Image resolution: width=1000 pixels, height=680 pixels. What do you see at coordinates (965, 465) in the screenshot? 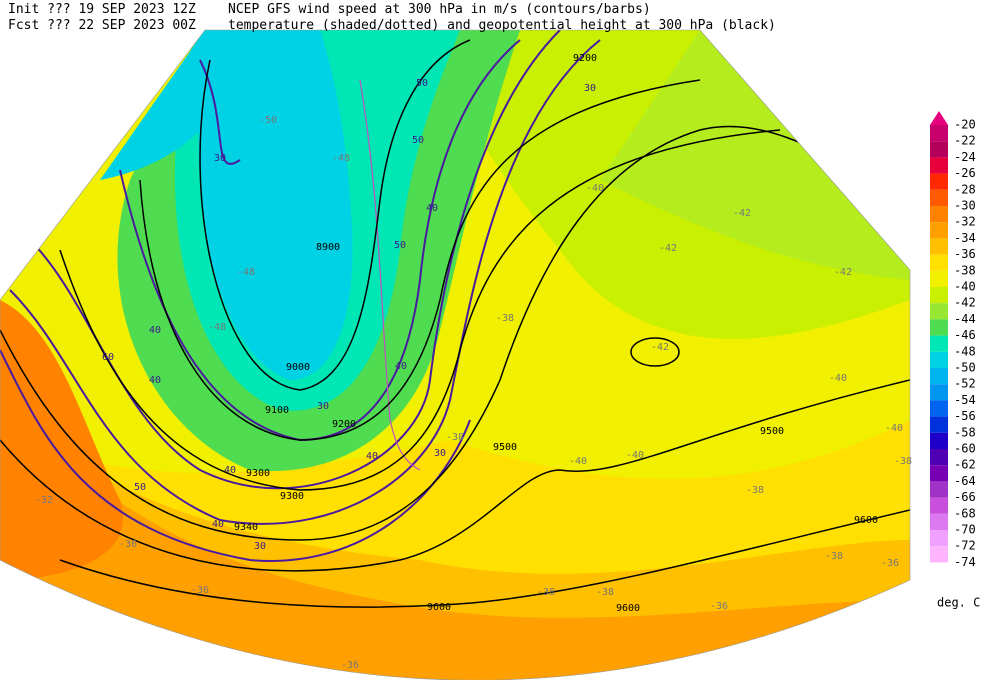
I see `colorbar-label: -62` at bounding box center [965, 465].